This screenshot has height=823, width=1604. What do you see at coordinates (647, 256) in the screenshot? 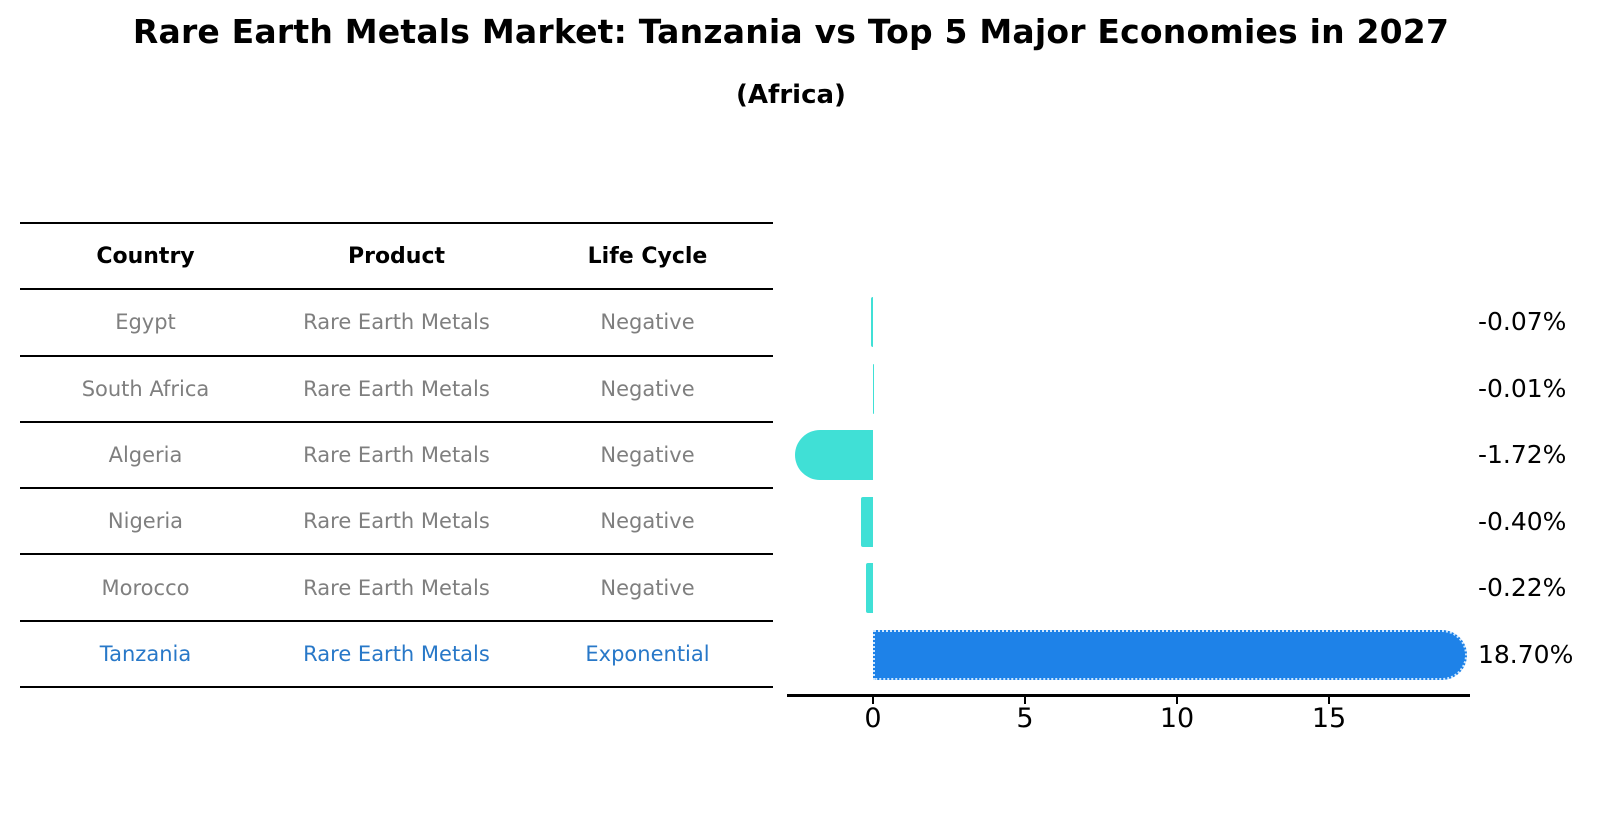
I see `col-header-life-cycle: Life Cycle` at bounding box center [647, 256].